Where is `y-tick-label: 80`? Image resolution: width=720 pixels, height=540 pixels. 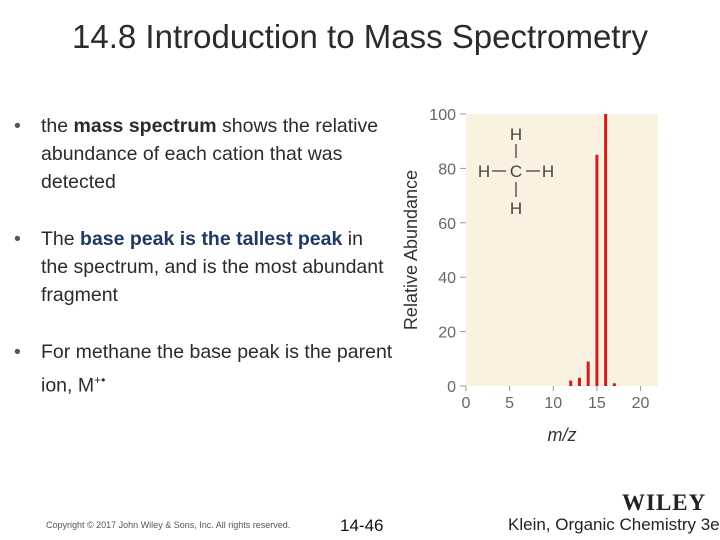 y-tick-label: 80 is located at coordinates (447, 169).